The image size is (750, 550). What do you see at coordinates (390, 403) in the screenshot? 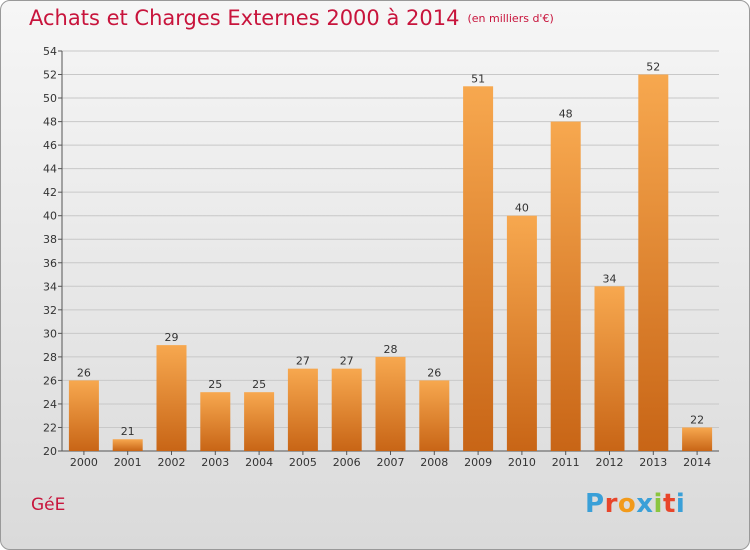
I see `bar-2007` at bounding box center [390, 403].